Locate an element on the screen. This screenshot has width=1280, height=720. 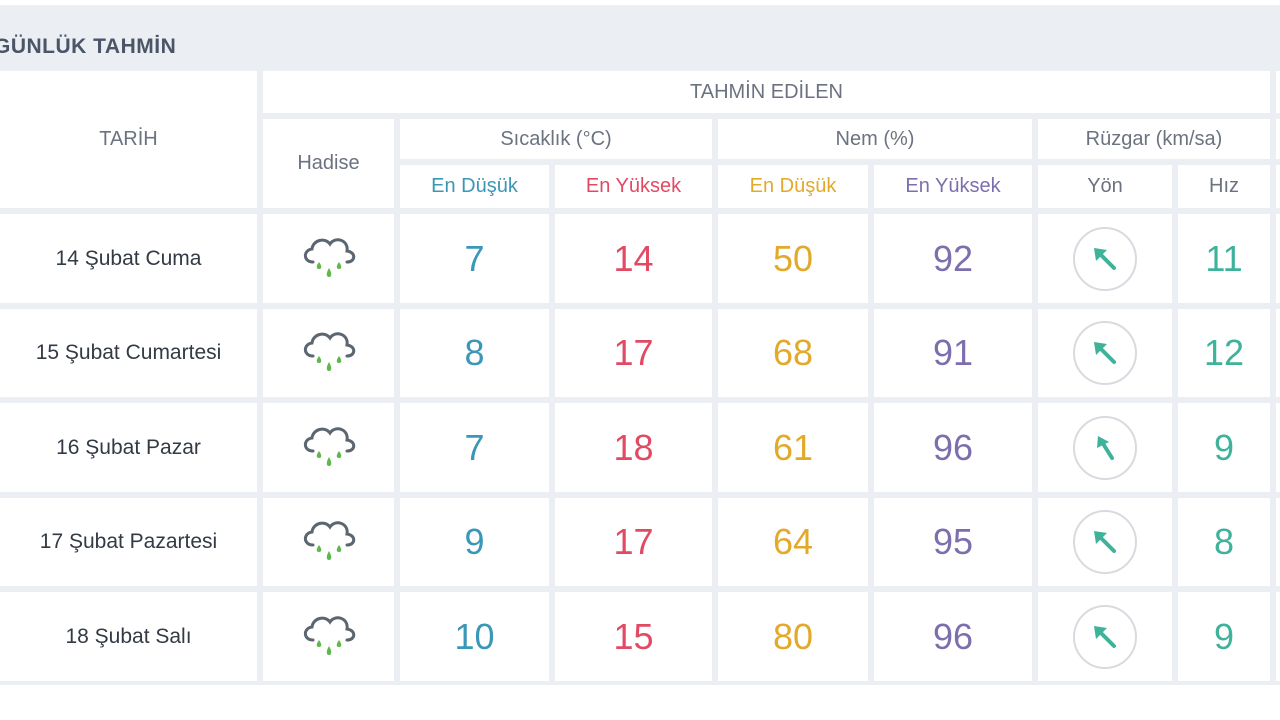
header-temperature: Sıcaklık (°C) is located at coordinates (556, 139).